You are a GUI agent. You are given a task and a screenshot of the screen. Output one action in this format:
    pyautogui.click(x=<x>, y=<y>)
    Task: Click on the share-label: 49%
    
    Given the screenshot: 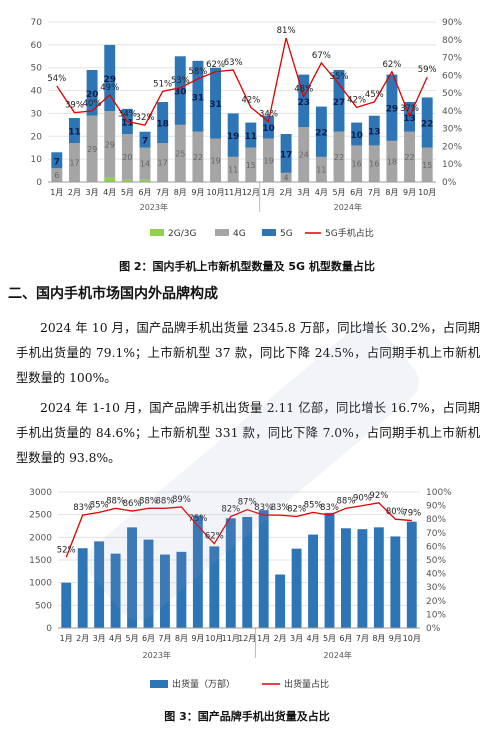 What is the action you would take?
    pyautogui.click(x=109, y=88)
    